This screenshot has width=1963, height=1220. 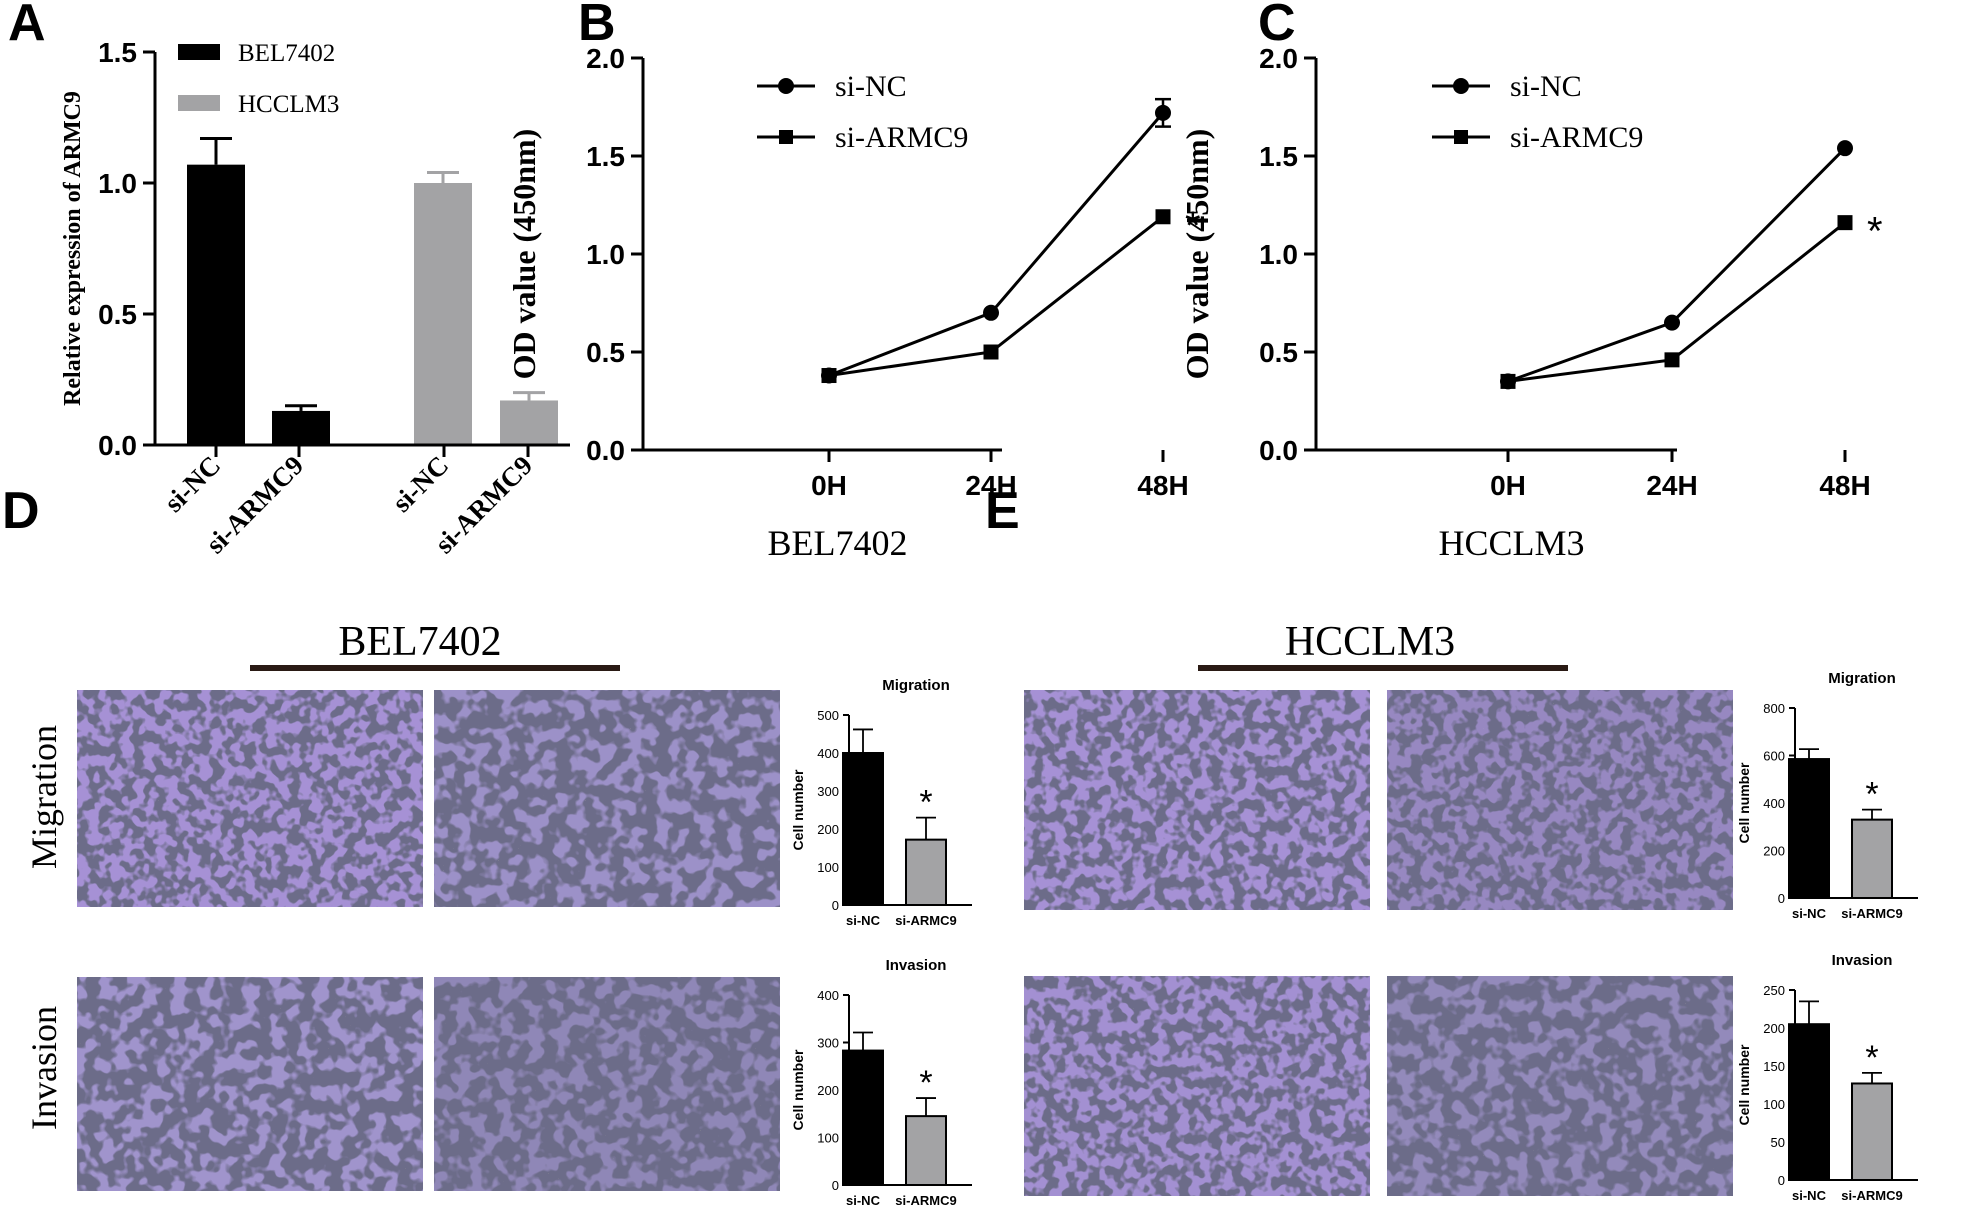 I want to click on b-x-tick-label: 24H, so click(x=990, y=485).